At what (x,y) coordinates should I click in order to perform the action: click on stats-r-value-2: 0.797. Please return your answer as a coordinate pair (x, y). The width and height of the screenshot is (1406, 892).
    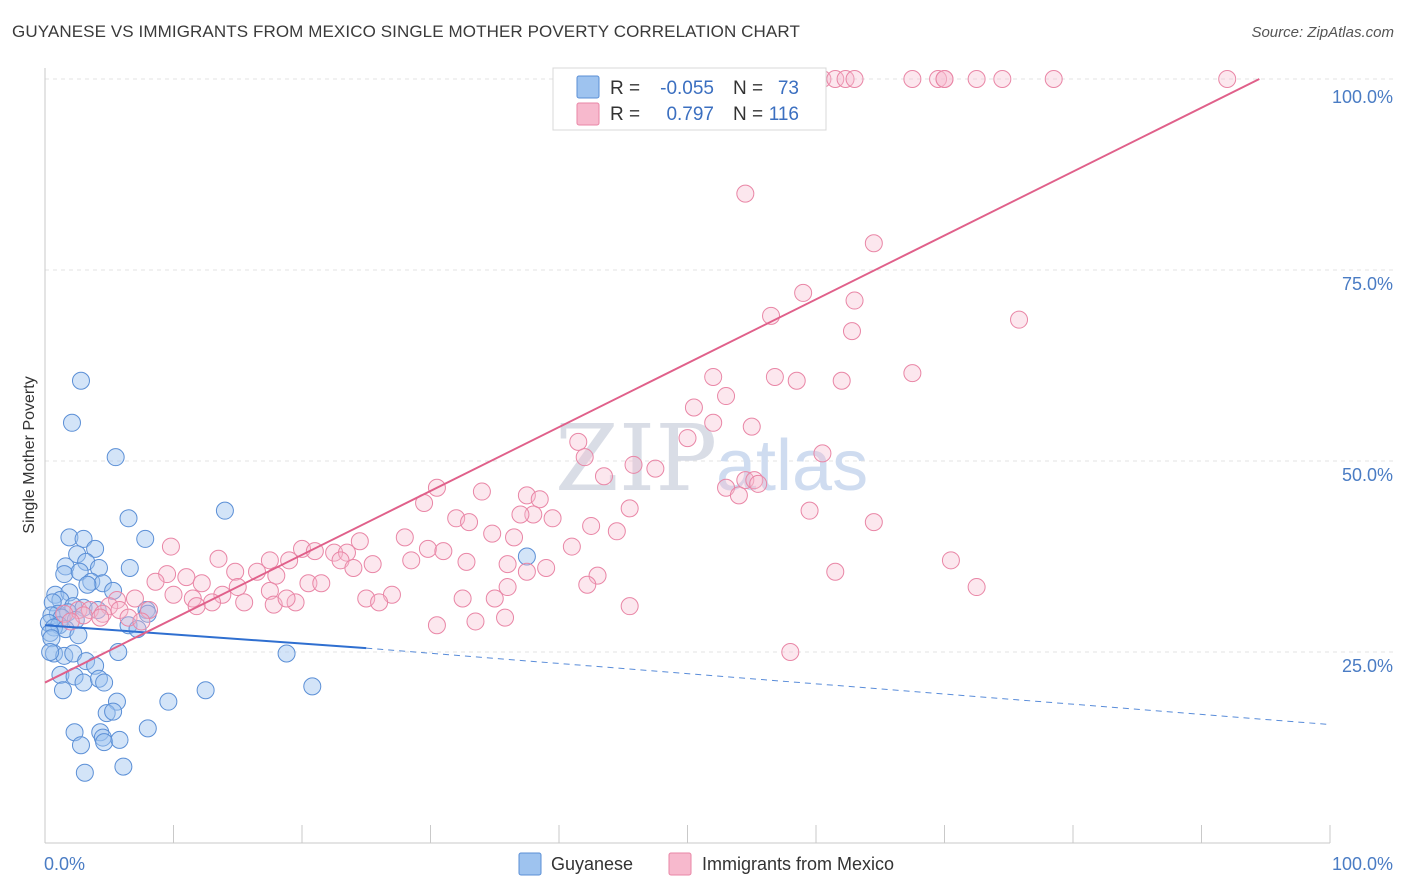
    Looking at the image, I should click on (690, 114).